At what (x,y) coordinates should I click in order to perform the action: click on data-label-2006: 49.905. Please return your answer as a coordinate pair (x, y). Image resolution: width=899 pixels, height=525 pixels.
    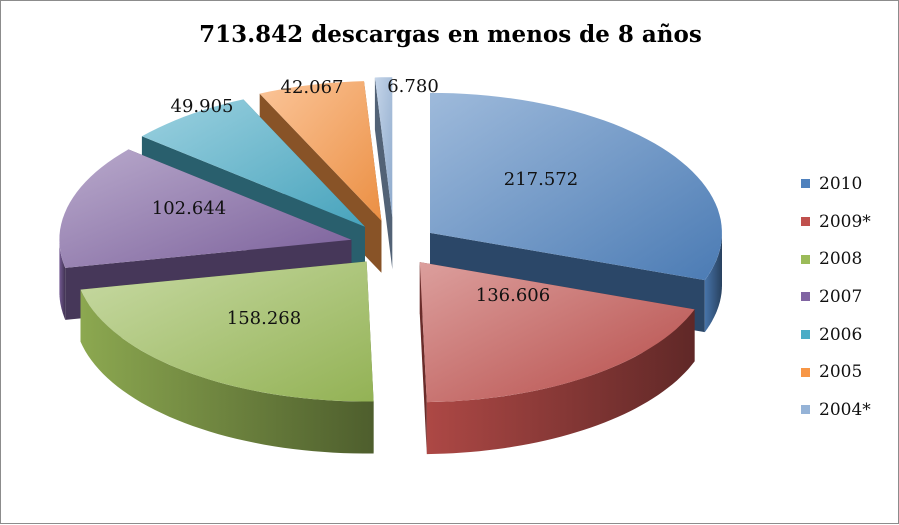
    Looking at the image, I should click on (202, 106).